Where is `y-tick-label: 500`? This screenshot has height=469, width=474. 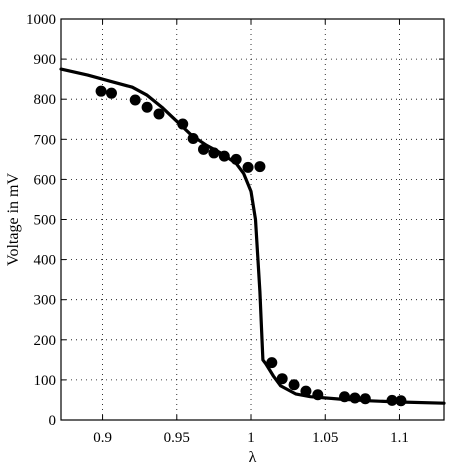 y-tick-label: 500 is located at coordinates (45, 221).